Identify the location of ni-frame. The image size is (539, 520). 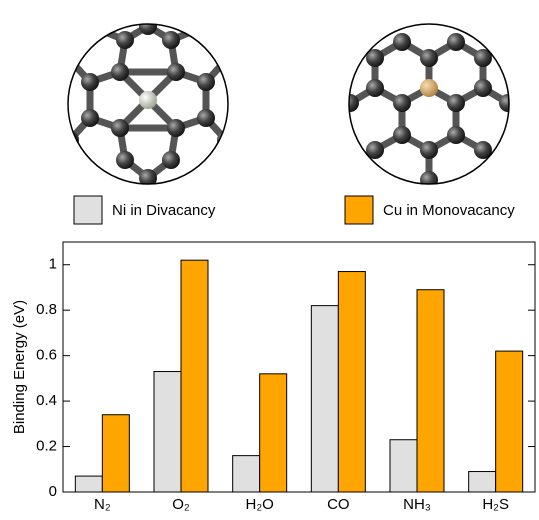
(148, 104).